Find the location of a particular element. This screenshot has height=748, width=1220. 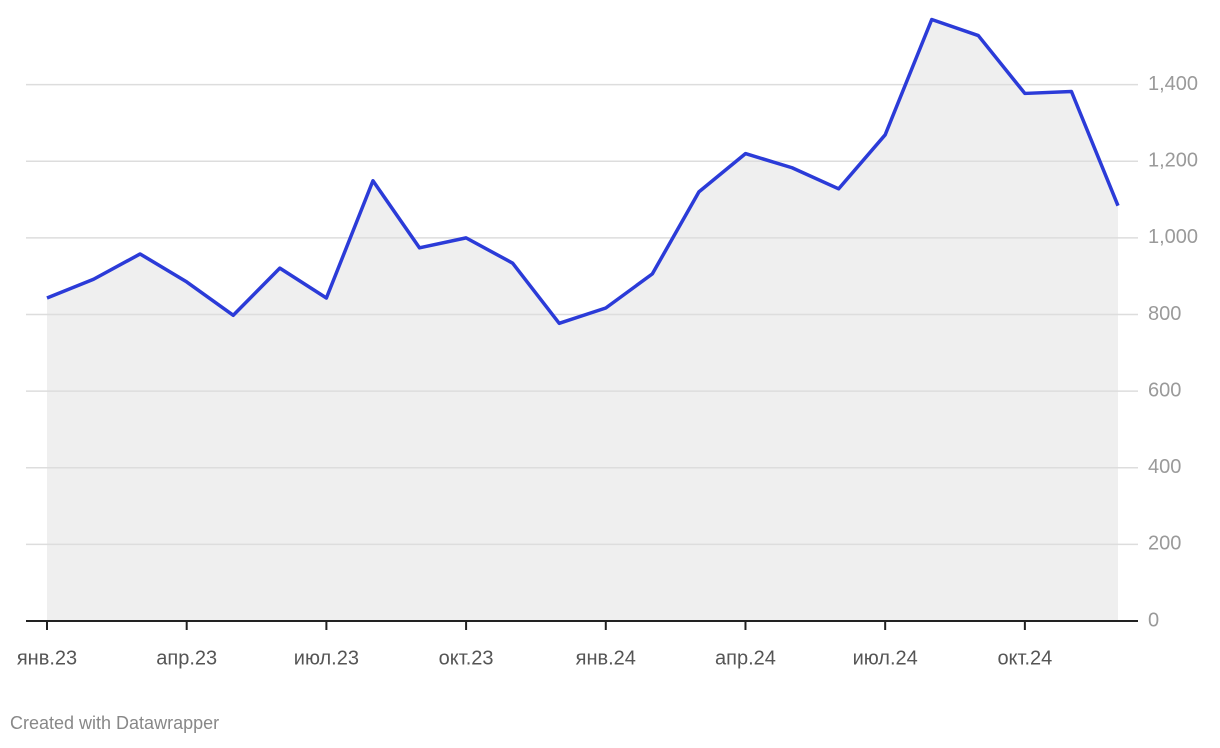

y-tick-label: 0 is located at coordinates (1153, 620).